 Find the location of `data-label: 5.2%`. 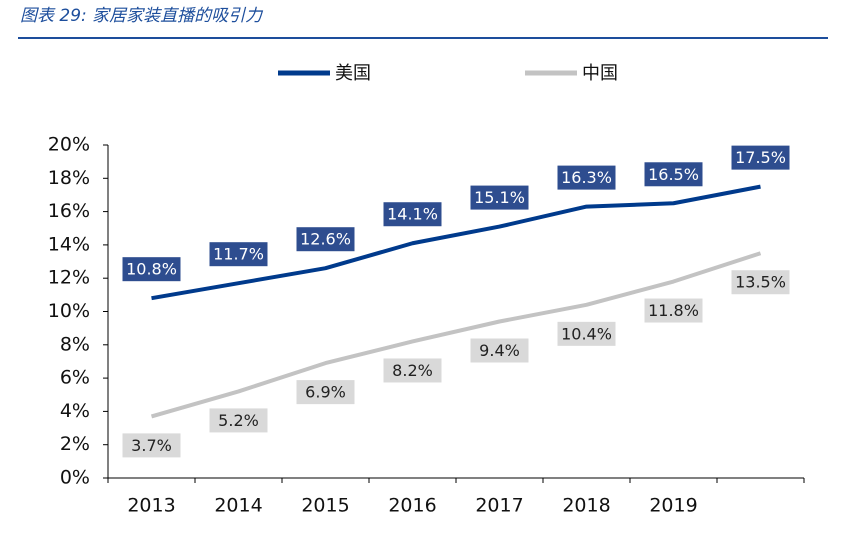

data-label: 5.2% is located at coordinates (238, 420).